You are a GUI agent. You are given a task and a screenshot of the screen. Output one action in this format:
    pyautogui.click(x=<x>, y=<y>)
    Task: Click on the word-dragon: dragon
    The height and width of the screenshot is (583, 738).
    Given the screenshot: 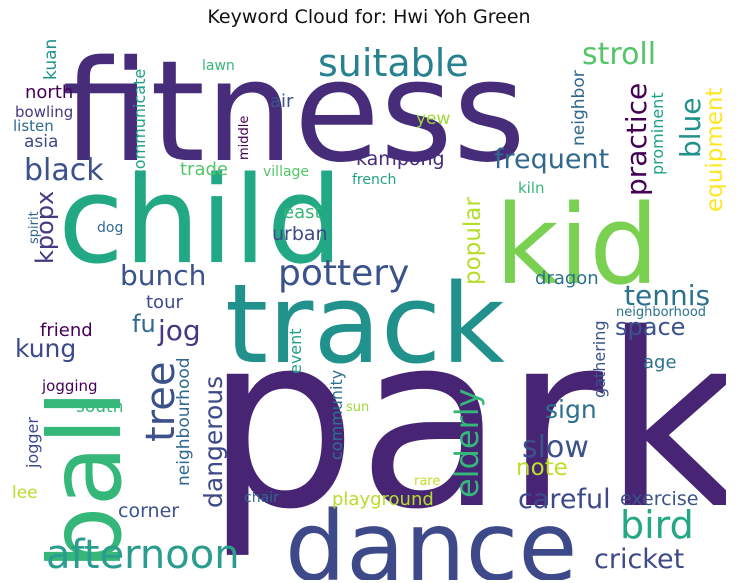 What is the action you would take?
    pyautogui.click(x=567, y=278)
    